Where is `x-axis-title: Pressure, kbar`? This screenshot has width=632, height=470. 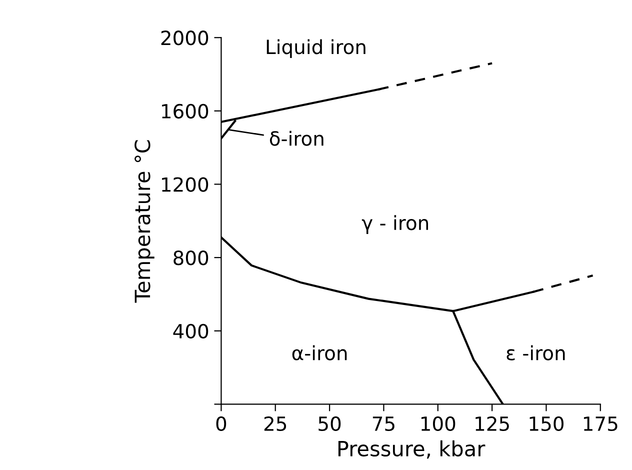 x-axis-title: Pressure, kbar is located at coordinates (412, 449).